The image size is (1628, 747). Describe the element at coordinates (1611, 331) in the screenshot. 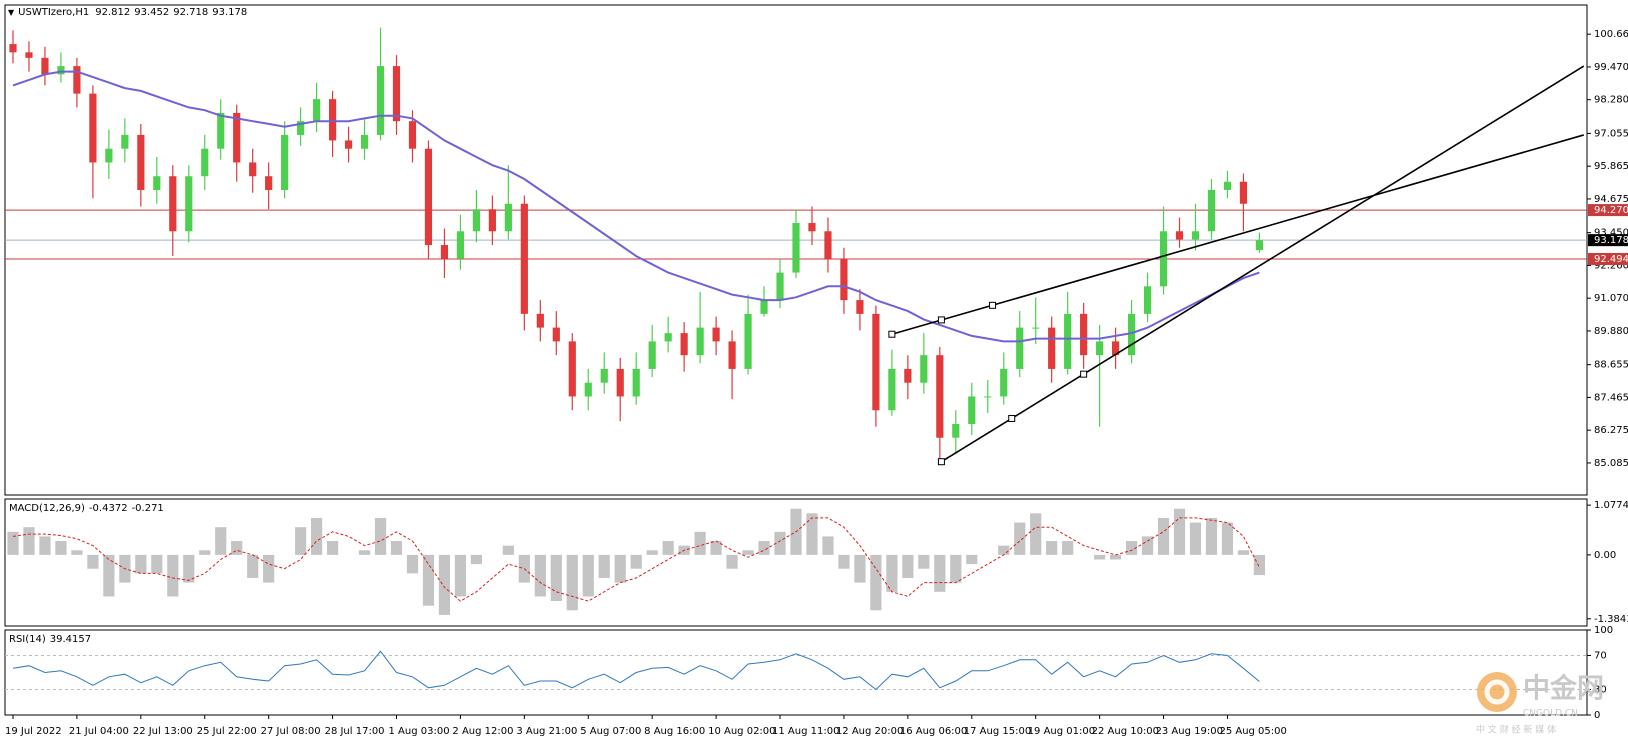

I see `y-tick-label: 89.880` at that location.